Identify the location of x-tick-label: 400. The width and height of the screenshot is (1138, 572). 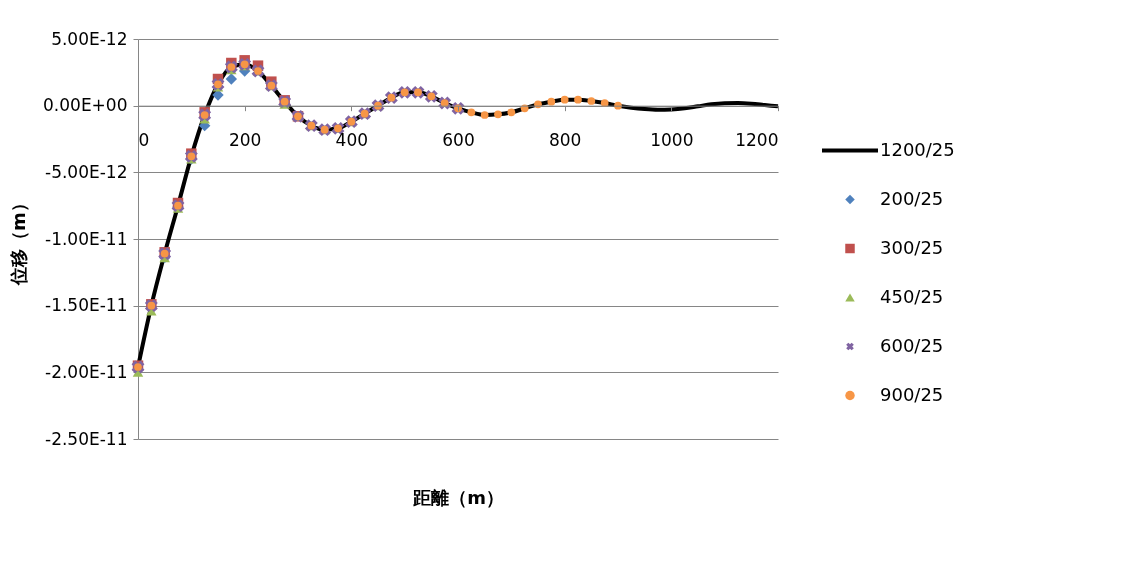
(352, 140).